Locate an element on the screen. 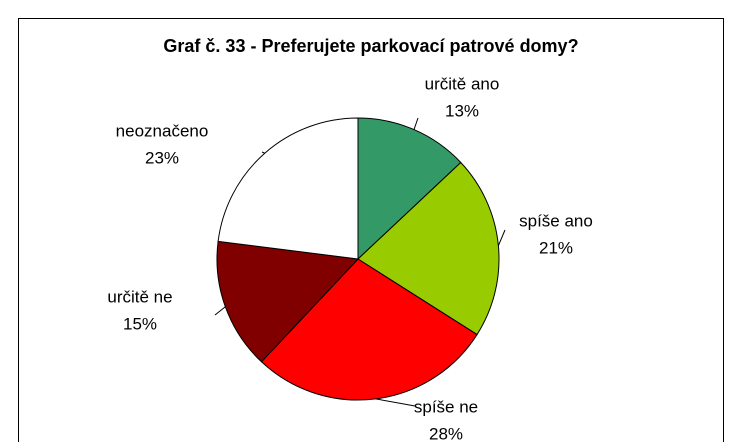 The width and height of the screenshot is (742, 442). data-label-name: neoznačeno is located at coordinates (162, 130).